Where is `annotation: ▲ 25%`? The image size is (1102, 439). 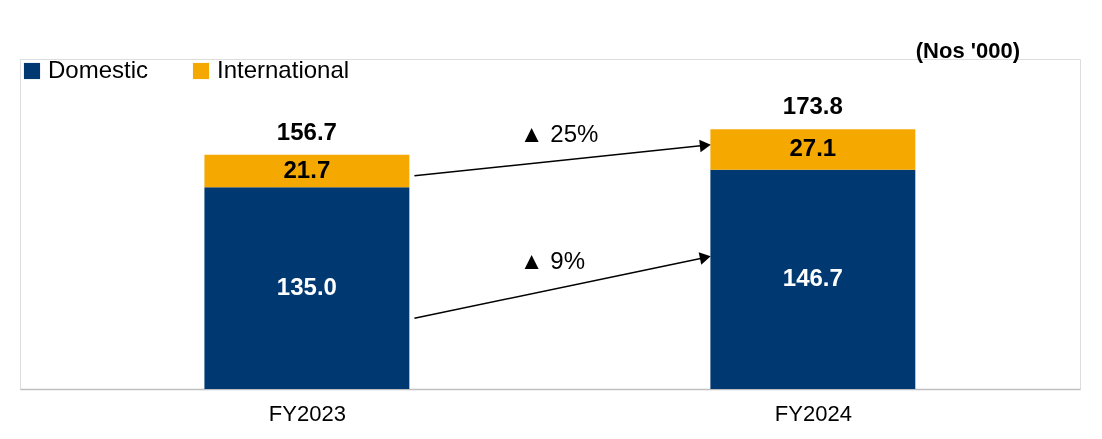 annotation: ▲ 25% is located at coordinates (559, 133).